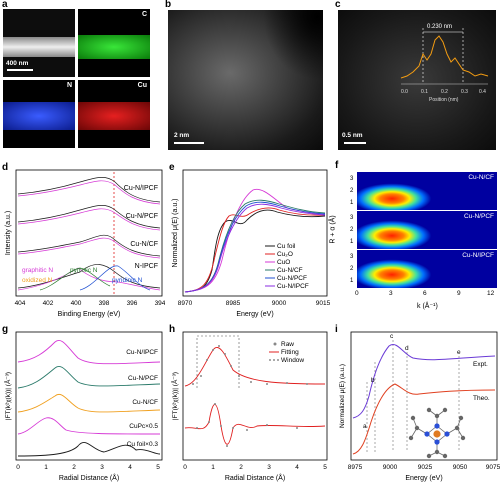 The width and height of the screenshot is (500, 483). Describe the element at coordinates (76, 303) in the screenshot. I see `tick-label: 400` at that location.